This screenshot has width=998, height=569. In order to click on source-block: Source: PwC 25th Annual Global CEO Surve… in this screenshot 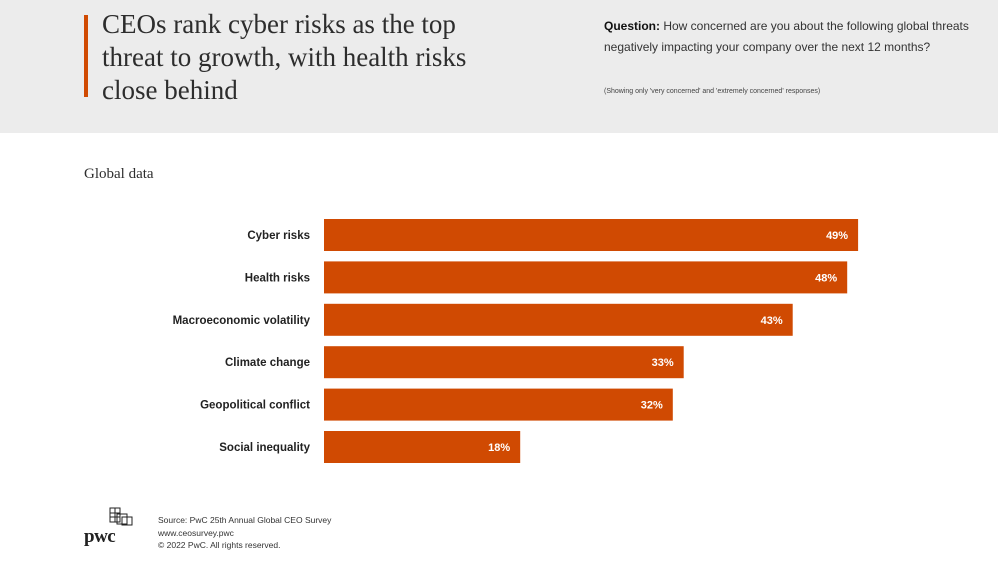, I will do `click(244, 533)`.